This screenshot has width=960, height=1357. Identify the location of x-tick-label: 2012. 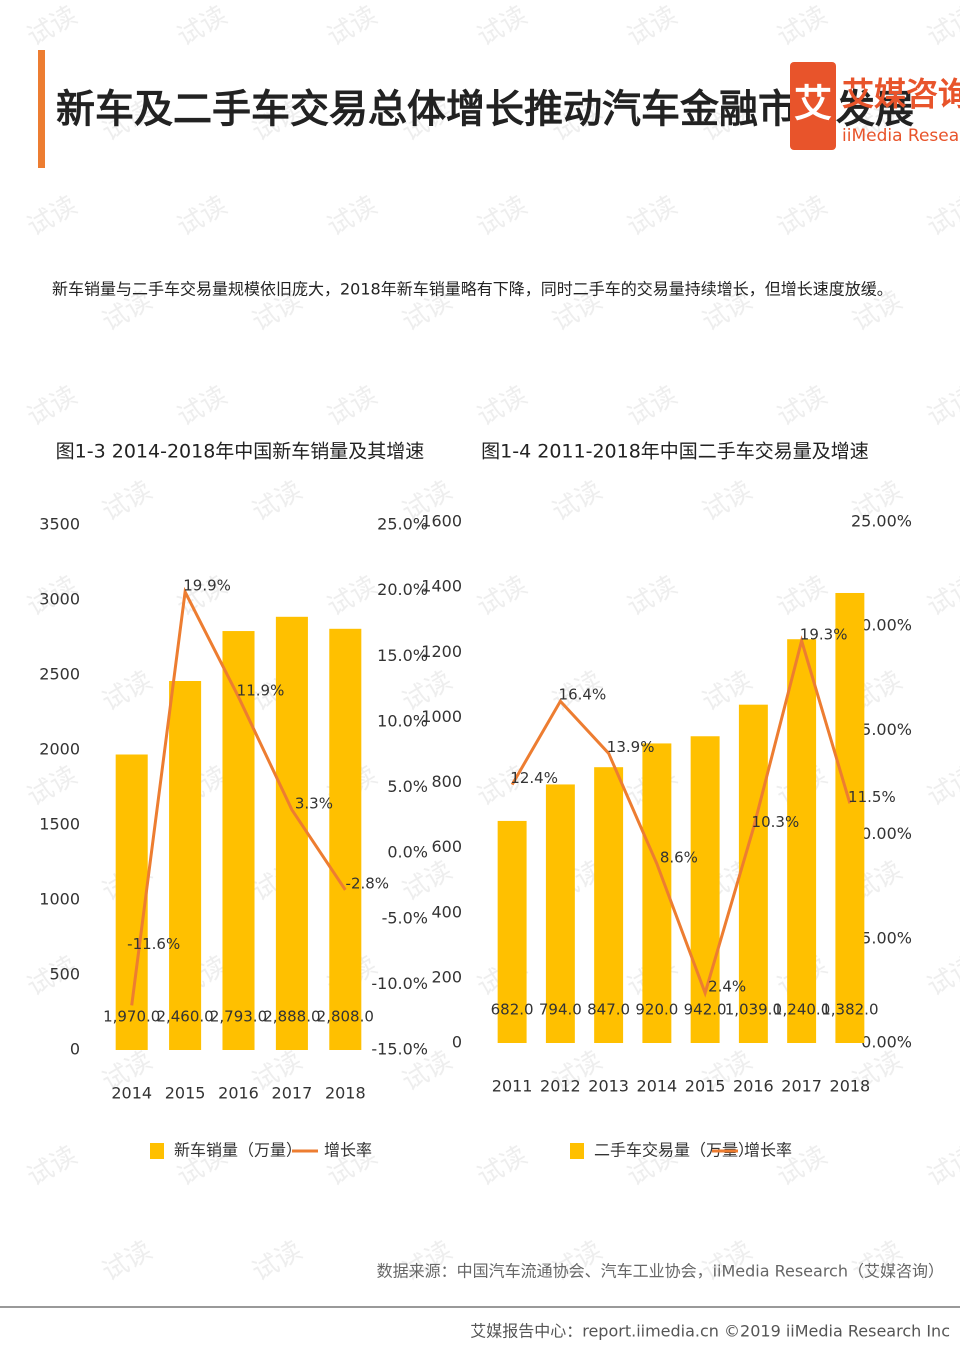
(560, 1086).